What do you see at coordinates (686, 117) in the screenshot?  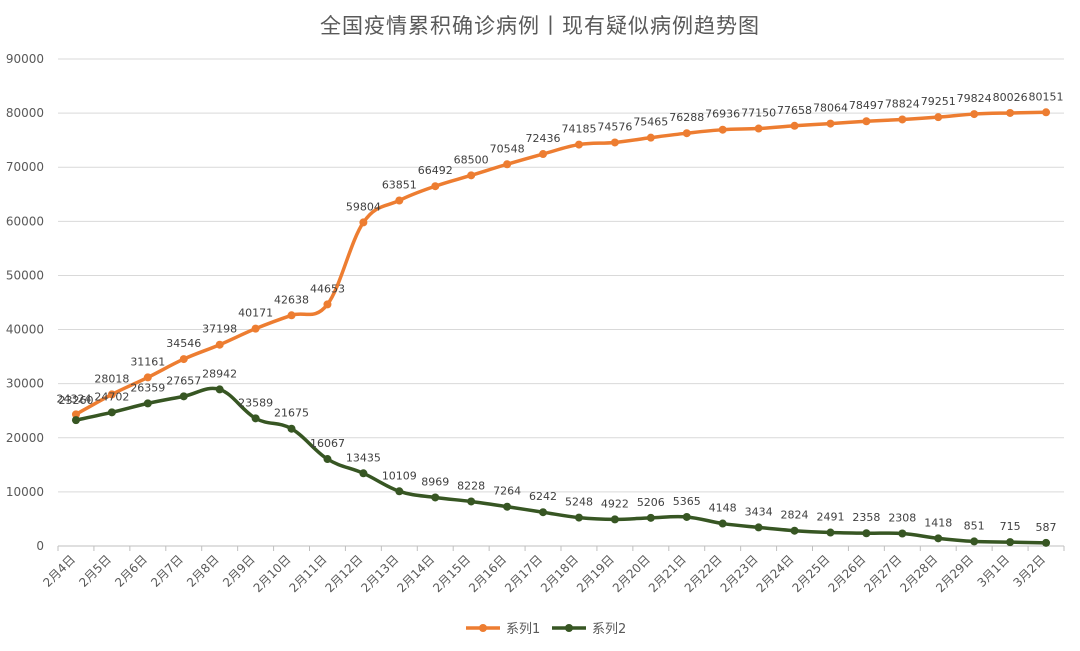 I see `series-1-data-label: 76288` at bounding box center [686, 117].